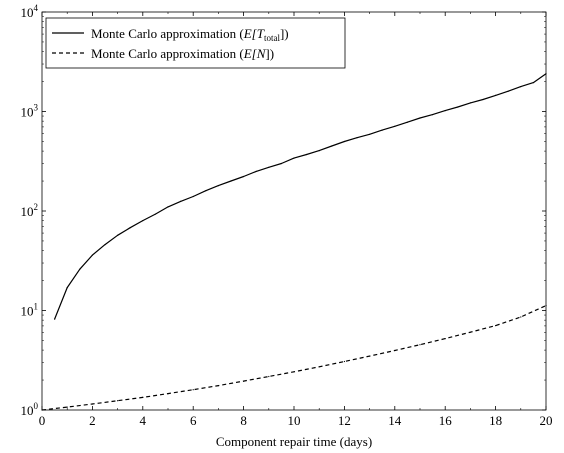 This screenshot has width=564, height=453. What do you see at coordinates (344, 420) in the screenshot?
I see `x-tick-label: 12` at bounding box center [344, 420].